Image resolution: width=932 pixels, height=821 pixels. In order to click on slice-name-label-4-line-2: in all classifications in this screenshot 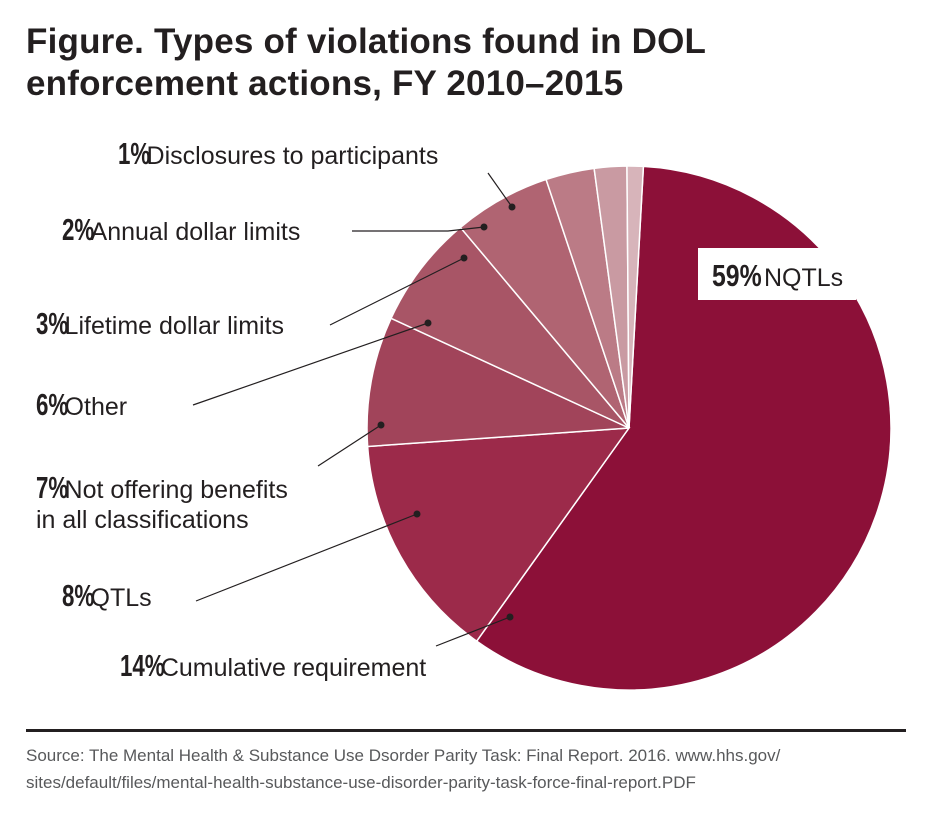, I will do `click(142, 520)`.